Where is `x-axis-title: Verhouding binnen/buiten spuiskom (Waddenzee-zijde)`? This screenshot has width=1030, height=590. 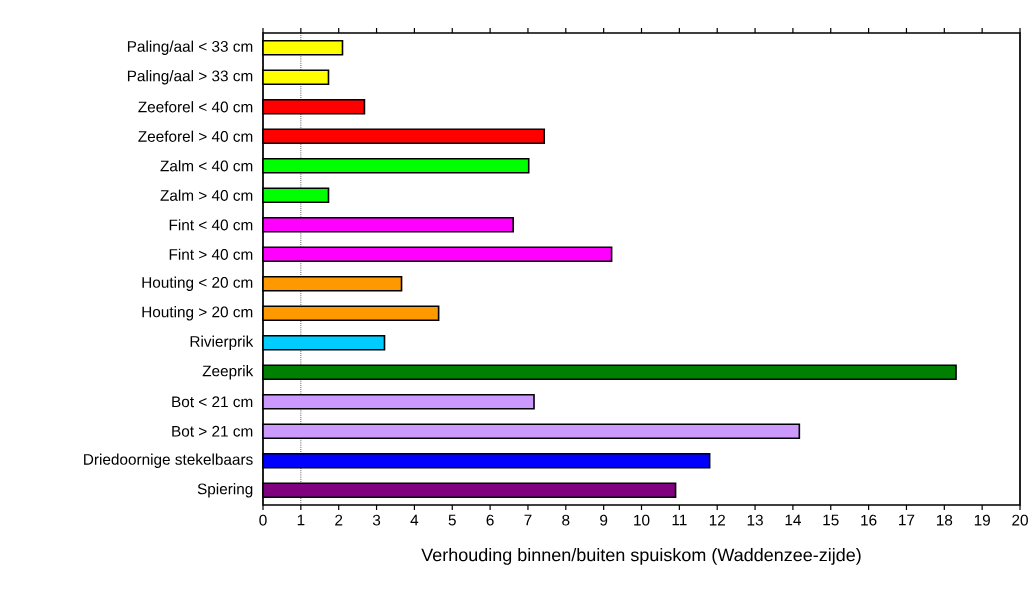
x-axis-title: Verhouding binnen/buiten spuiskom (Waddenzee-zijde) is located at coordinates (641, 556).